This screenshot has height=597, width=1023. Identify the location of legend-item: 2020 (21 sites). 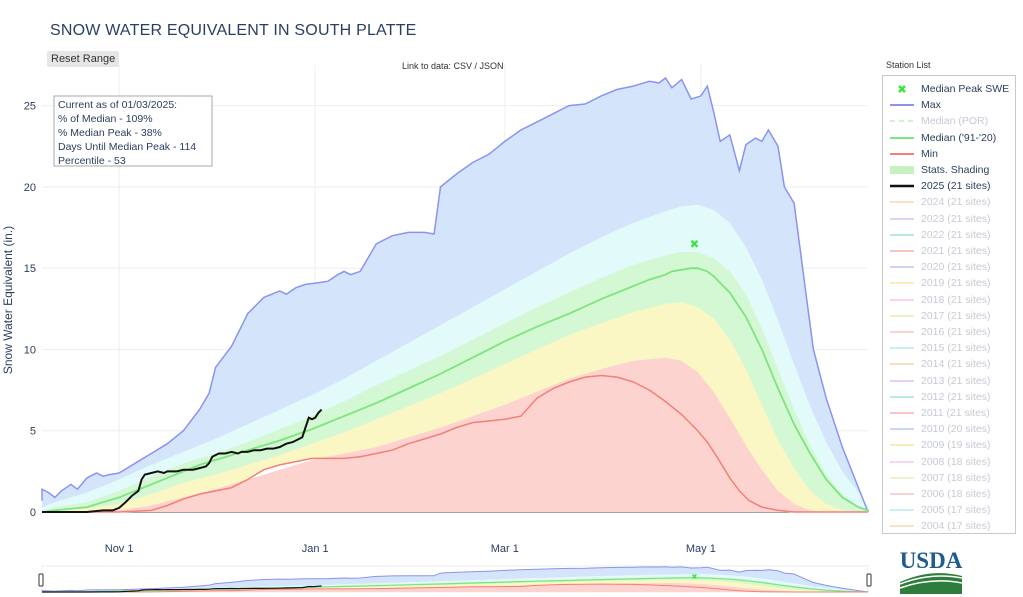
(949, 267).